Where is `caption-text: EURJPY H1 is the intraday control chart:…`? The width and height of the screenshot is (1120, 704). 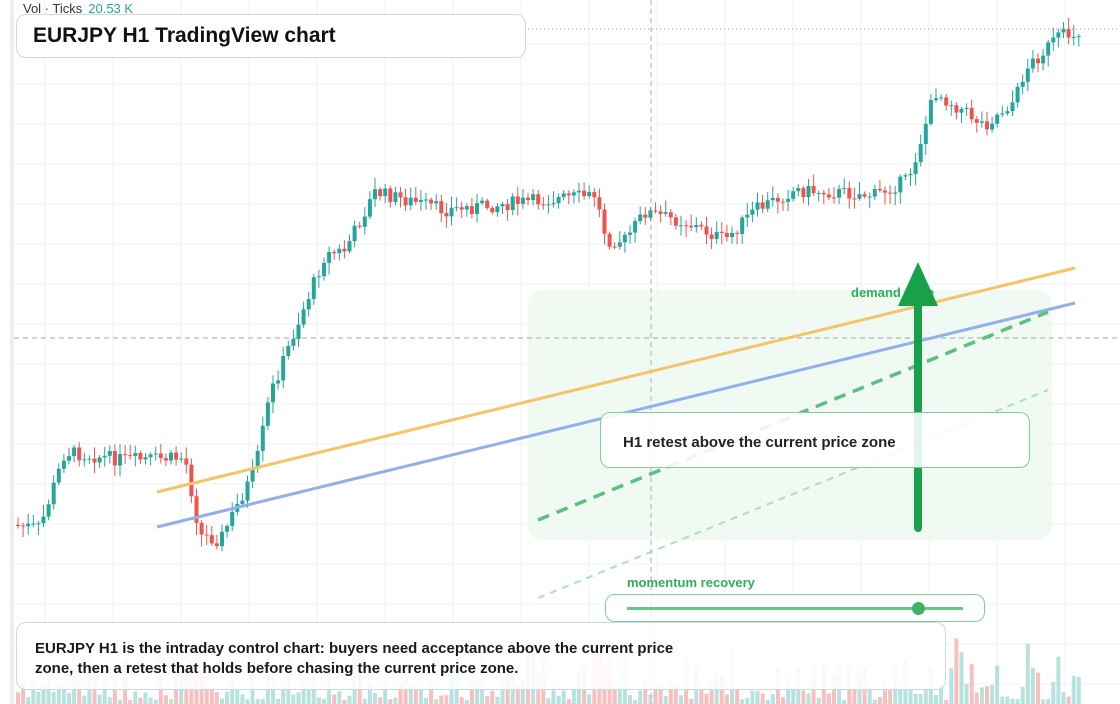
caption-text: EURJPY H1 is the intraday control chart:… is located at coordinates (354, 658).